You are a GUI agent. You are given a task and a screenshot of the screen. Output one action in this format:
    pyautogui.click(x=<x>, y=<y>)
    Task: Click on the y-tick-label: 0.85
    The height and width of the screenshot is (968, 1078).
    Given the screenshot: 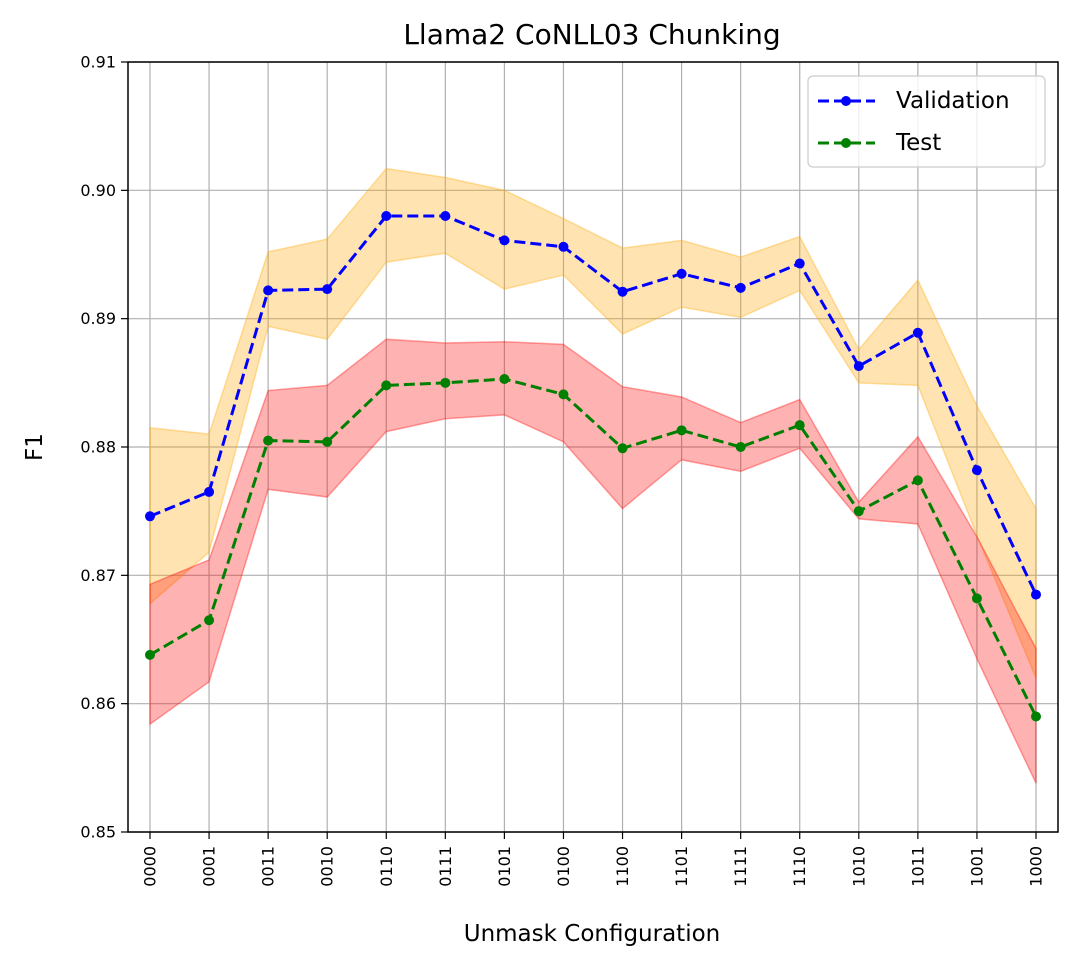 What is the action you would take?
    pyautogui.click(x=98, y=832)
    